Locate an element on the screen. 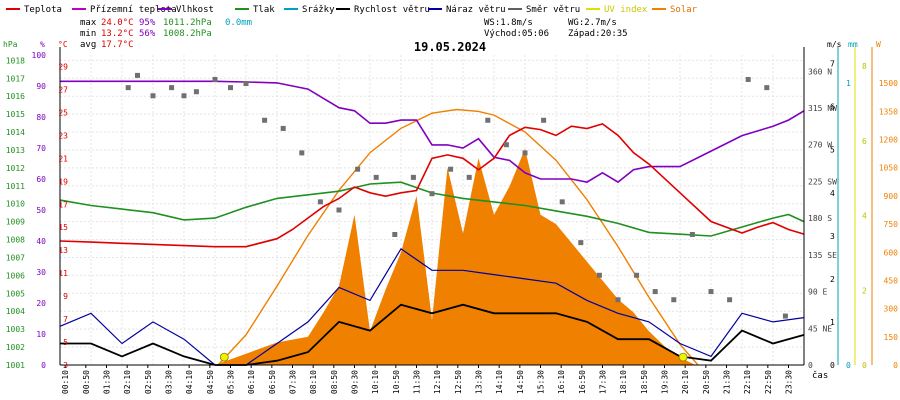 This screenshot has height=400, width=900. y-tick-pressure_ticks: 1015 is located at coordinates (15, 114).